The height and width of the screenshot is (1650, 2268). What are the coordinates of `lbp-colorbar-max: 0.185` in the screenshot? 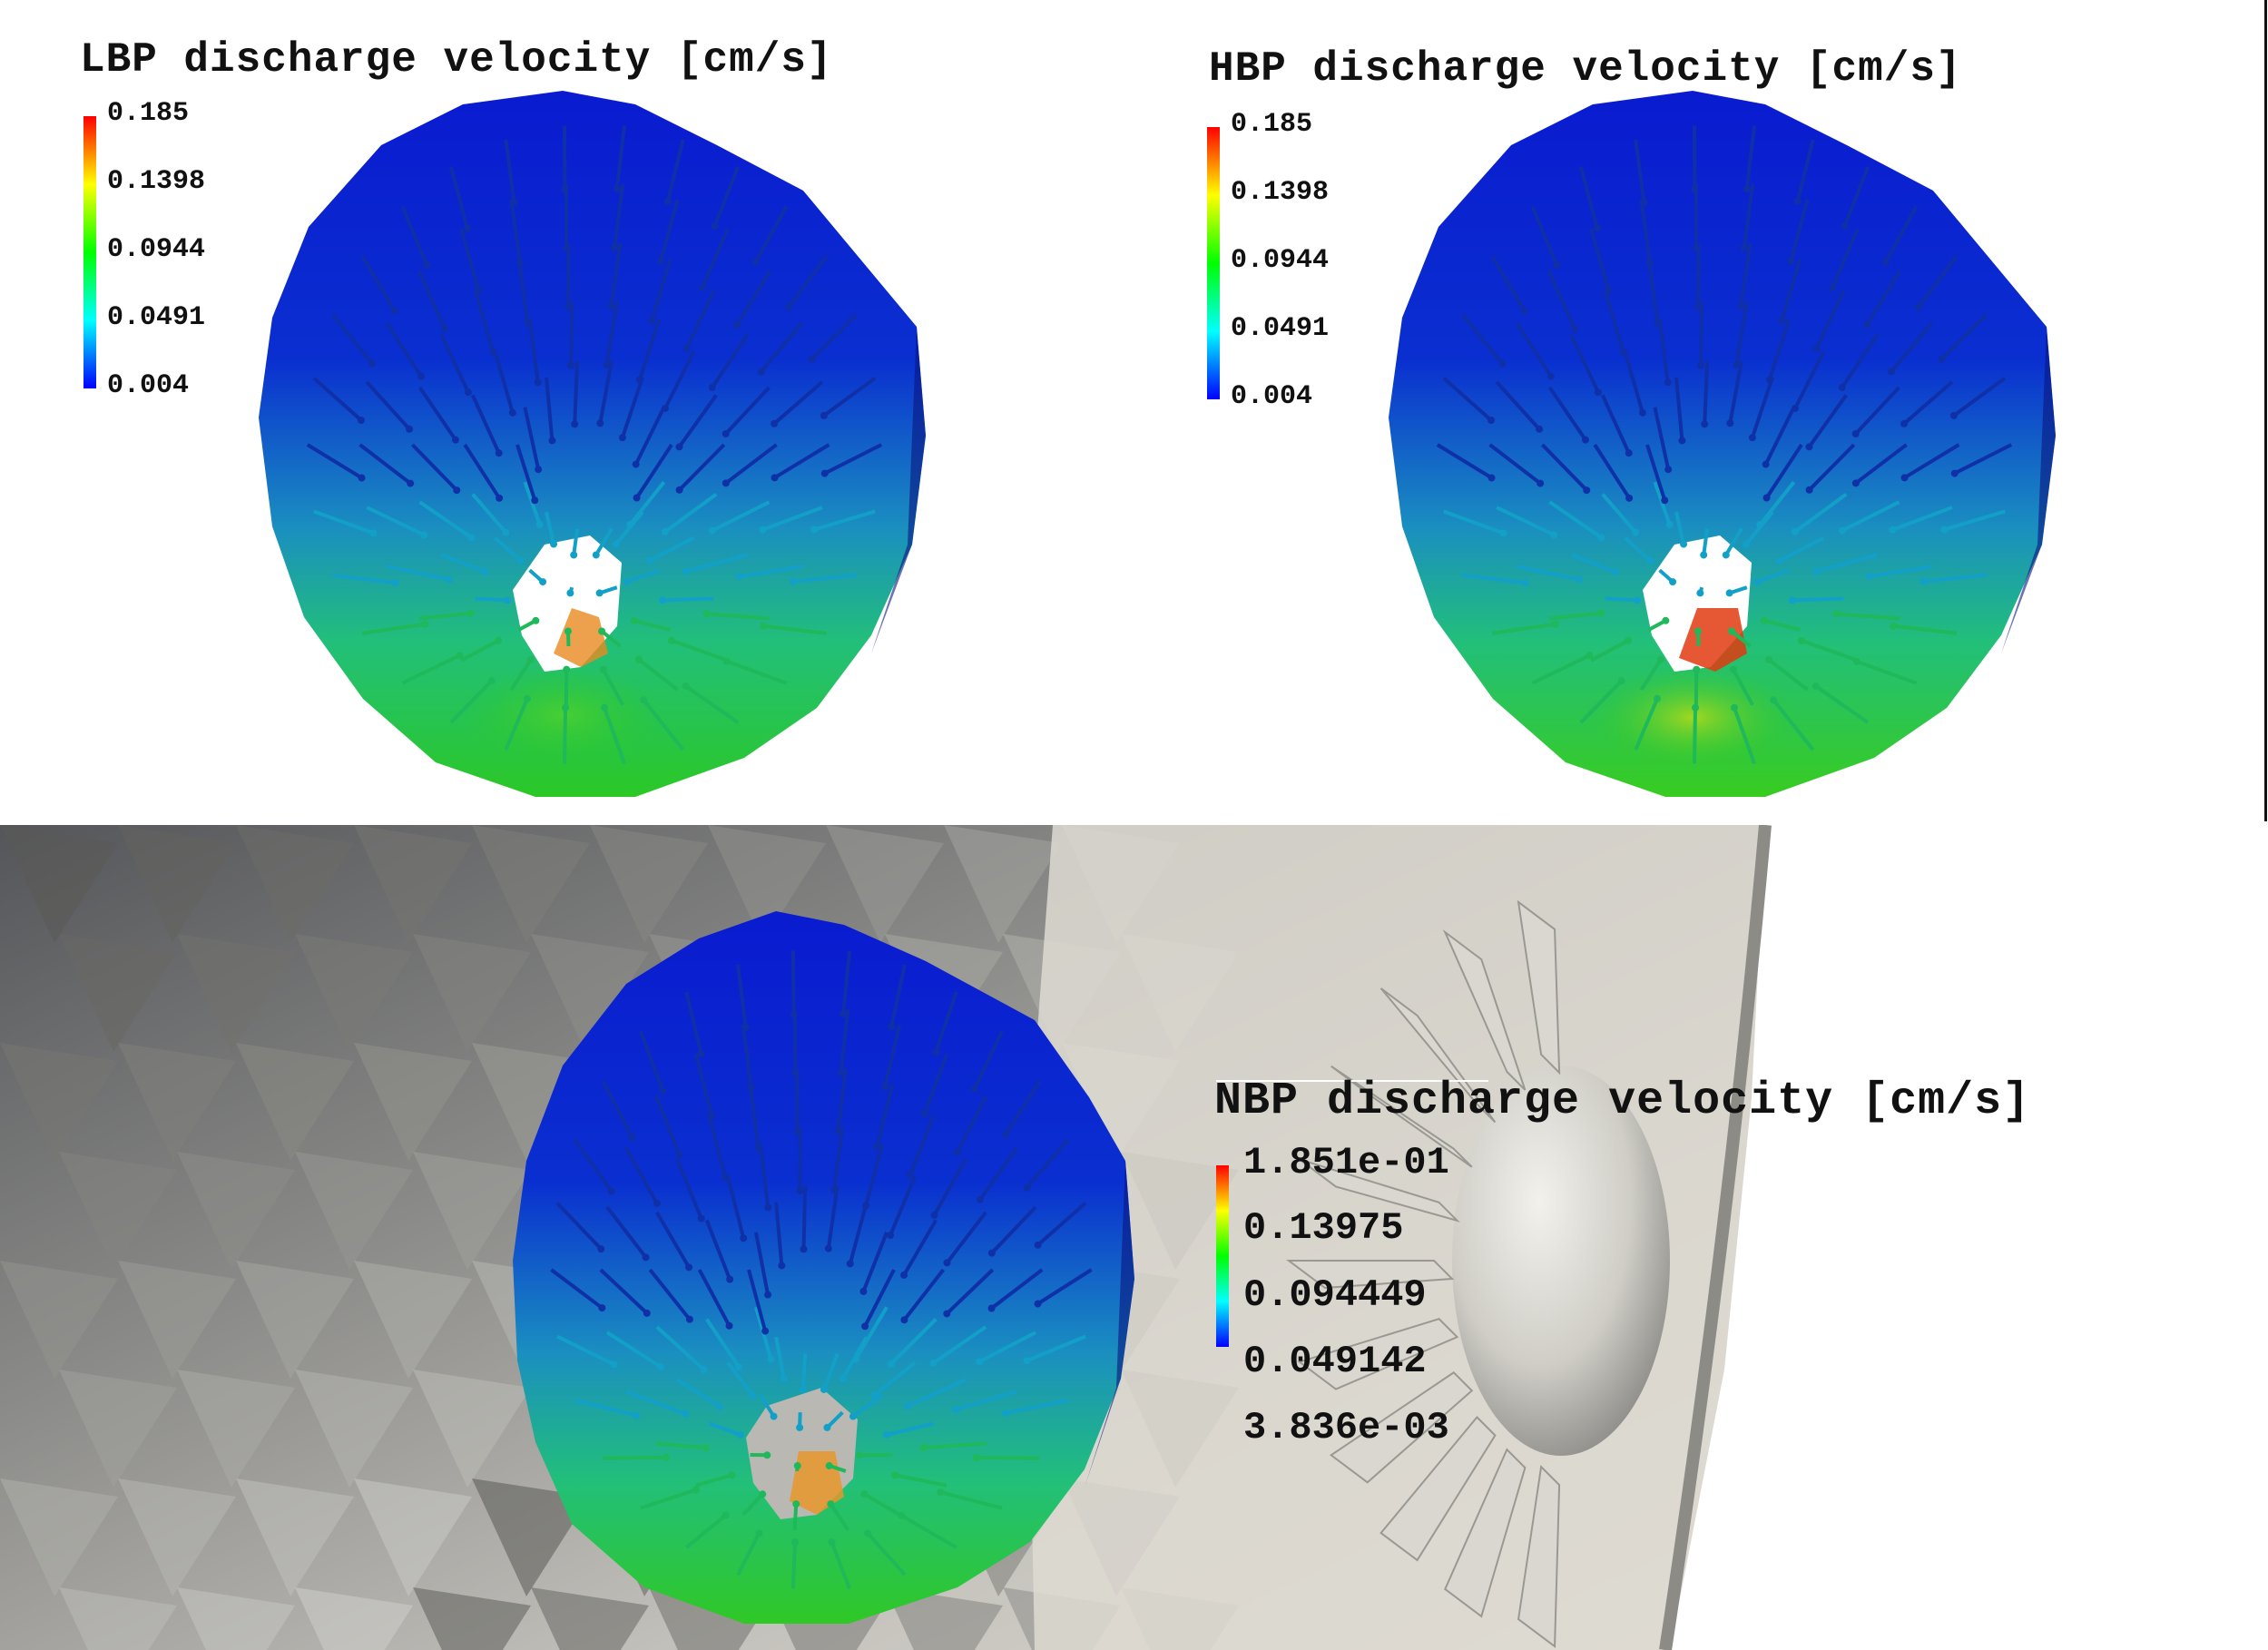 It's located at (148, 113).